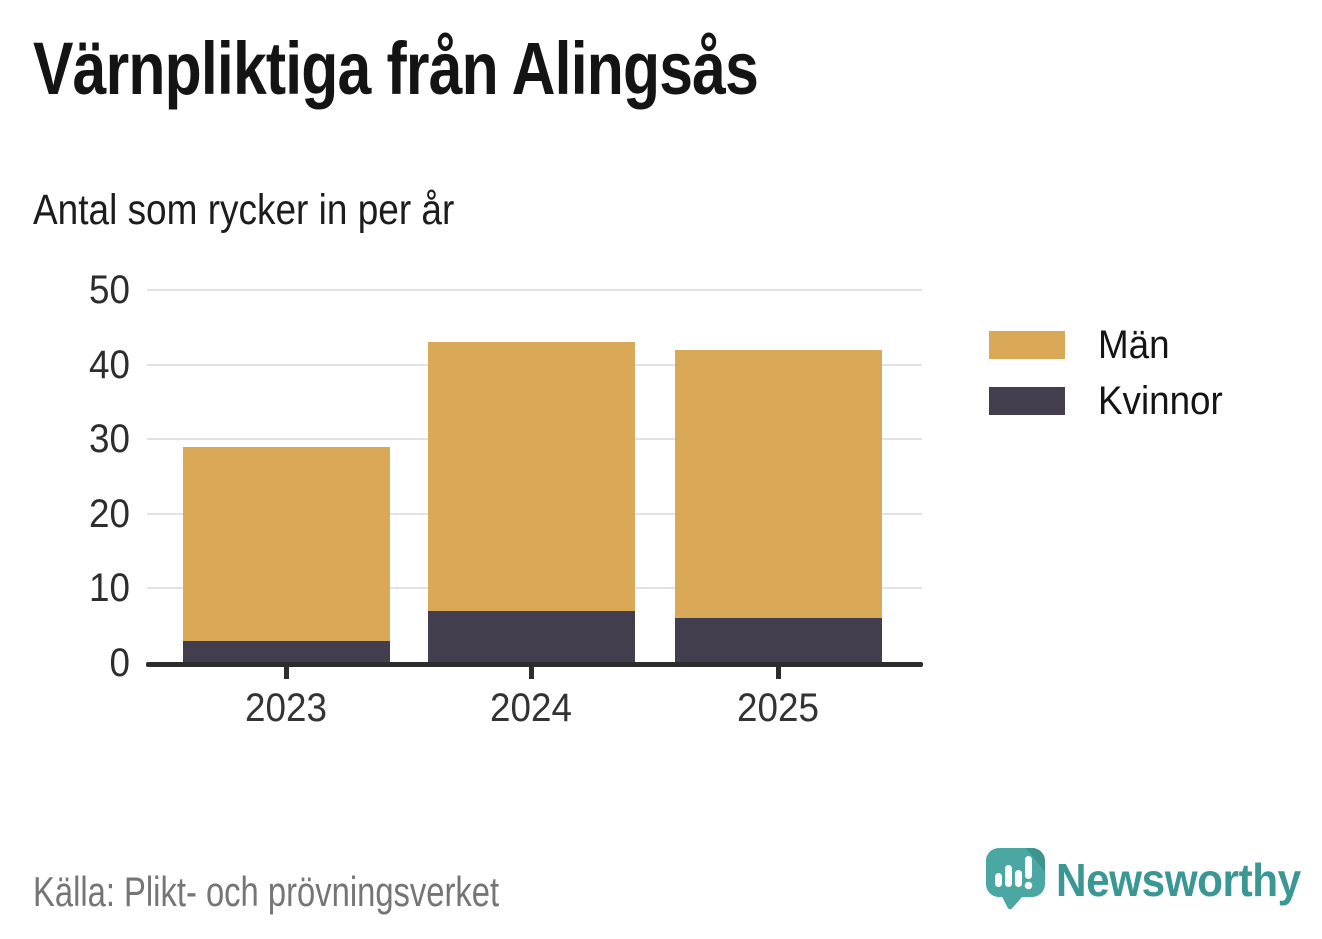 The image size is (1322, 939). Describe the element at coordinates (109, 364) in the screenshot. I see `y-axis-label: 40` at that location.